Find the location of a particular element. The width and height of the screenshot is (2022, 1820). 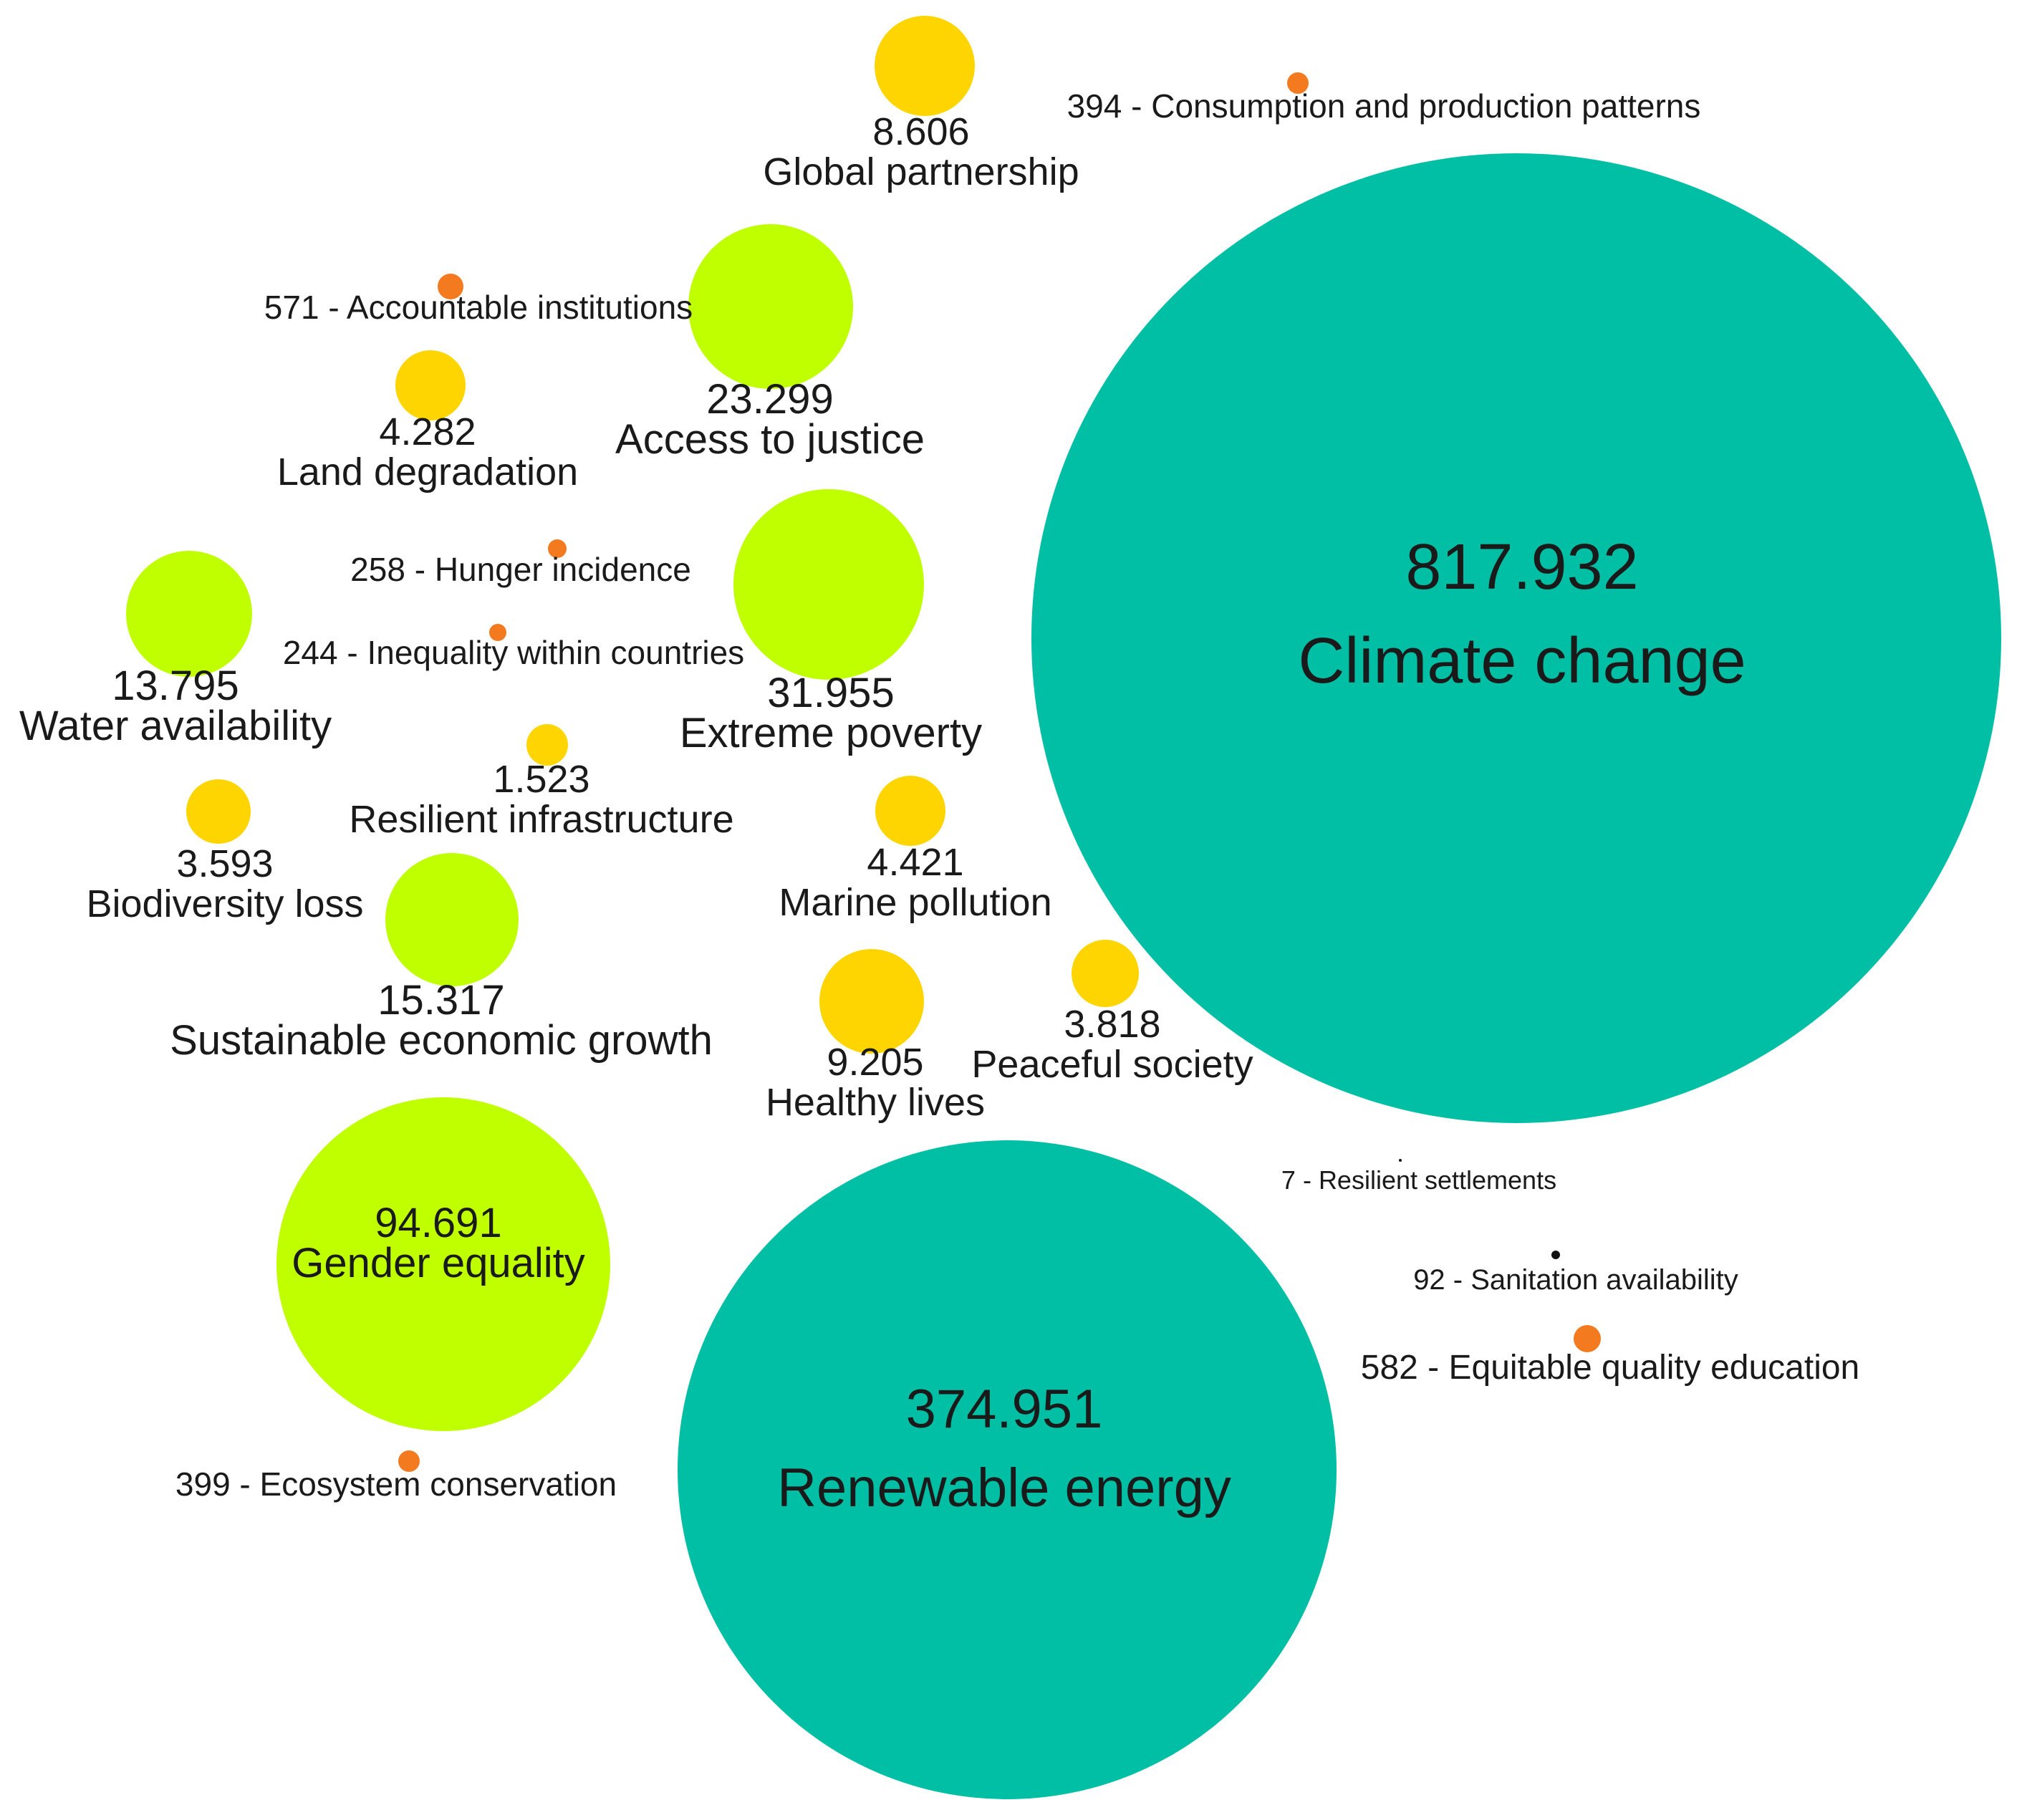

bubble-annotation-inequality-within-countries: 244 - Inequality within countries is located at coordinates (513, 652).